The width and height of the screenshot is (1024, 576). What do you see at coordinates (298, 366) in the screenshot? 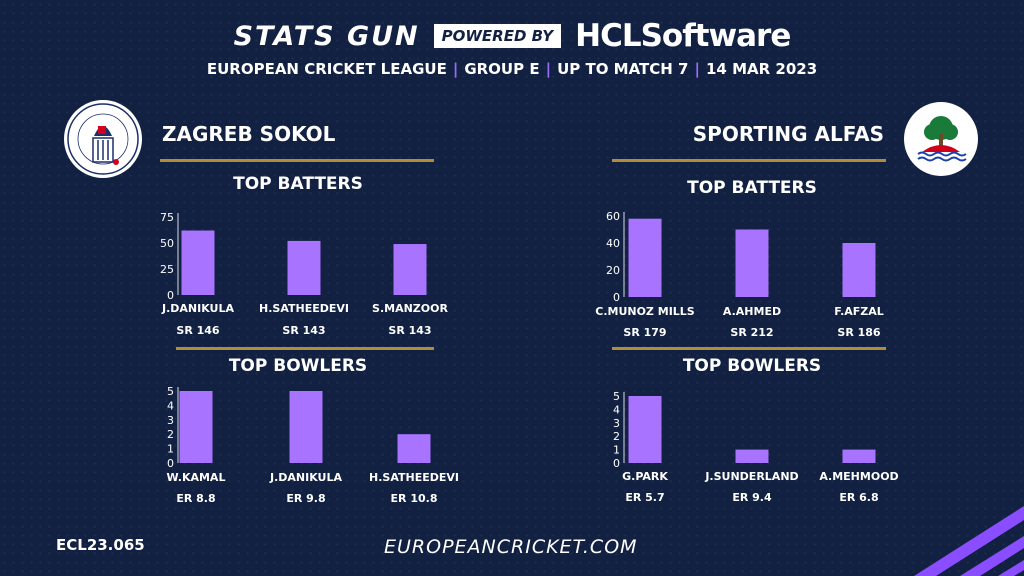
I see `section-title-left-bowlers: TOP BOWLERS` at bounding box center [298, 366].